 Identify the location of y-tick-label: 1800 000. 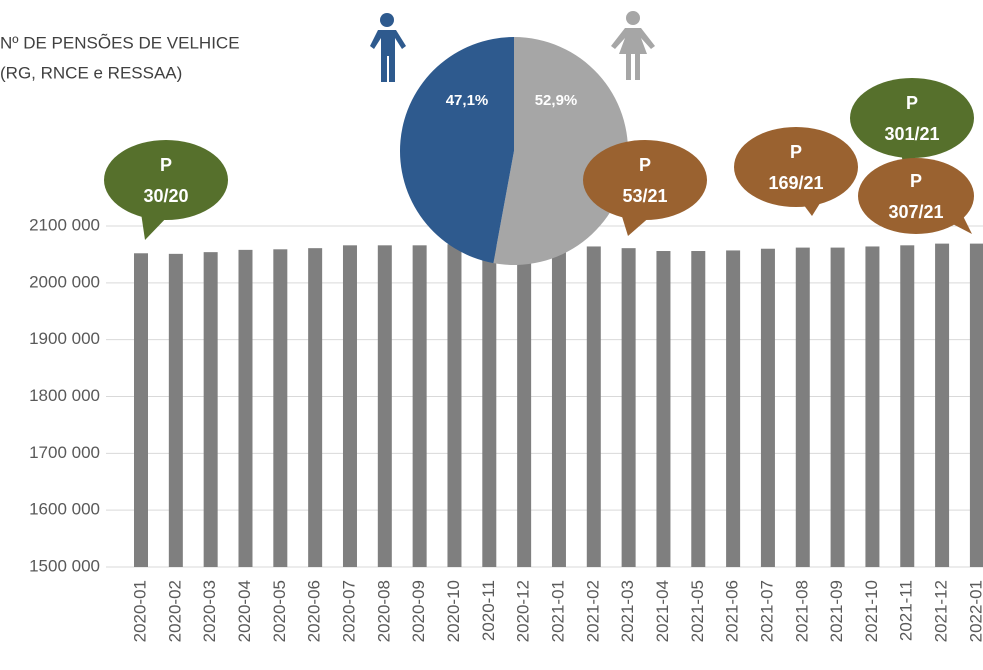
(64, 395).